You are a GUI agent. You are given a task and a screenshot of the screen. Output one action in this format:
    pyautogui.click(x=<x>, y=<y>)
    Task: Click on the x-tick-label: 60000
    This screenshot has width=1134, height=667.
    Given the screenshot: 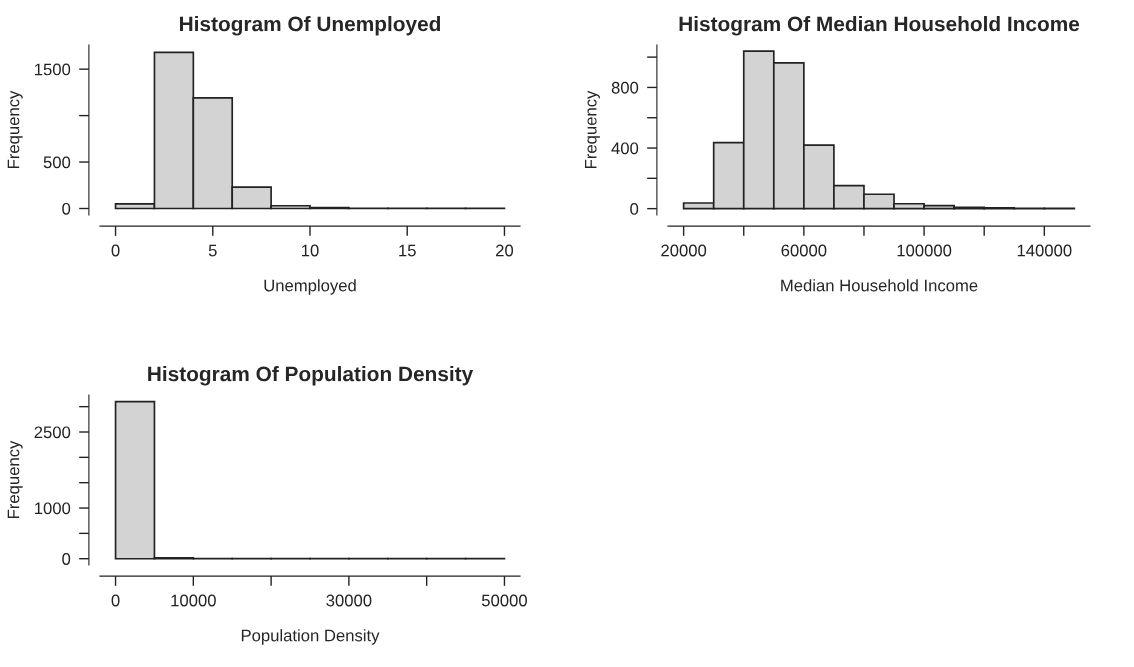 What is the action you would take?
    pyautogui.click(x=804, y=250)
    